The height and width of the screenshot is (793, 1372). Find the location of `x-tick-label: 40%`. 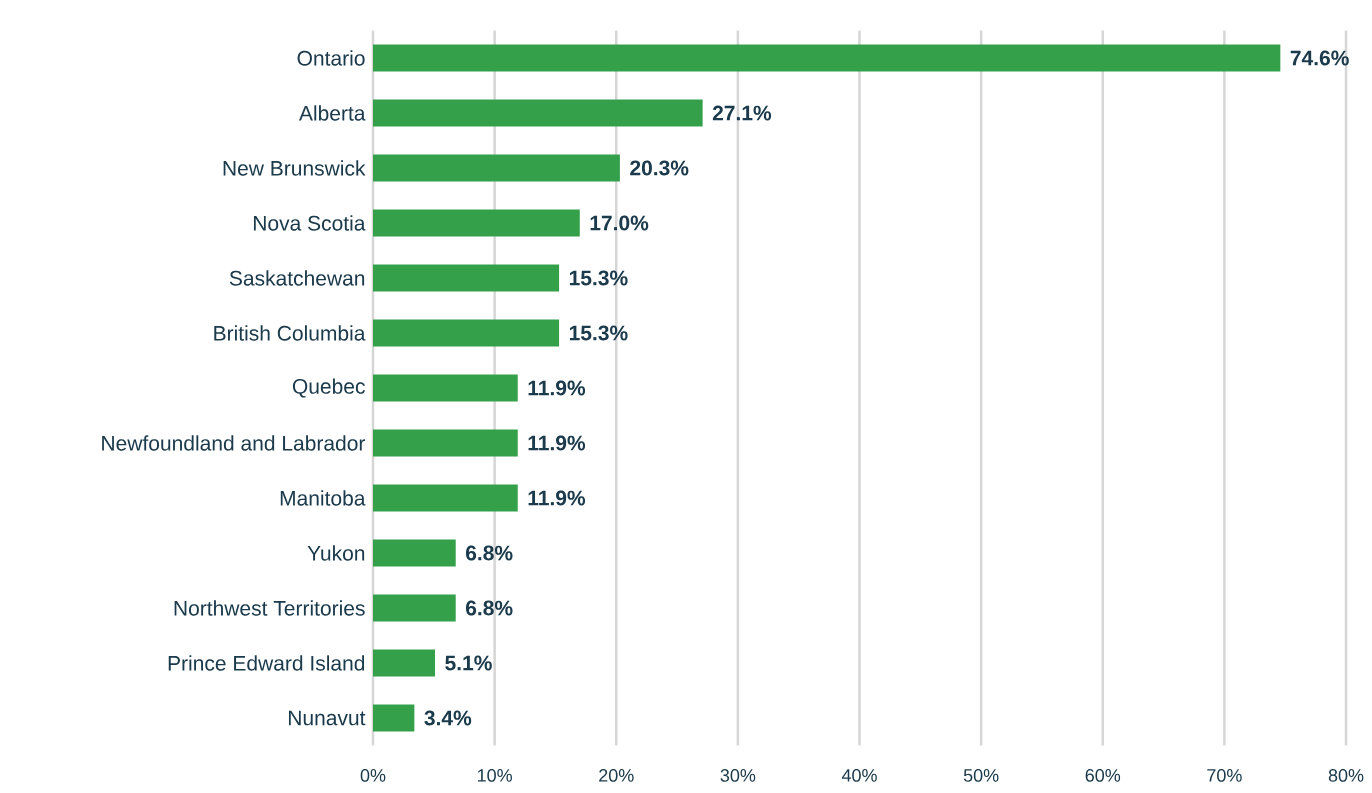

x-tick-label: 40% is located at coordinates (859, 775).